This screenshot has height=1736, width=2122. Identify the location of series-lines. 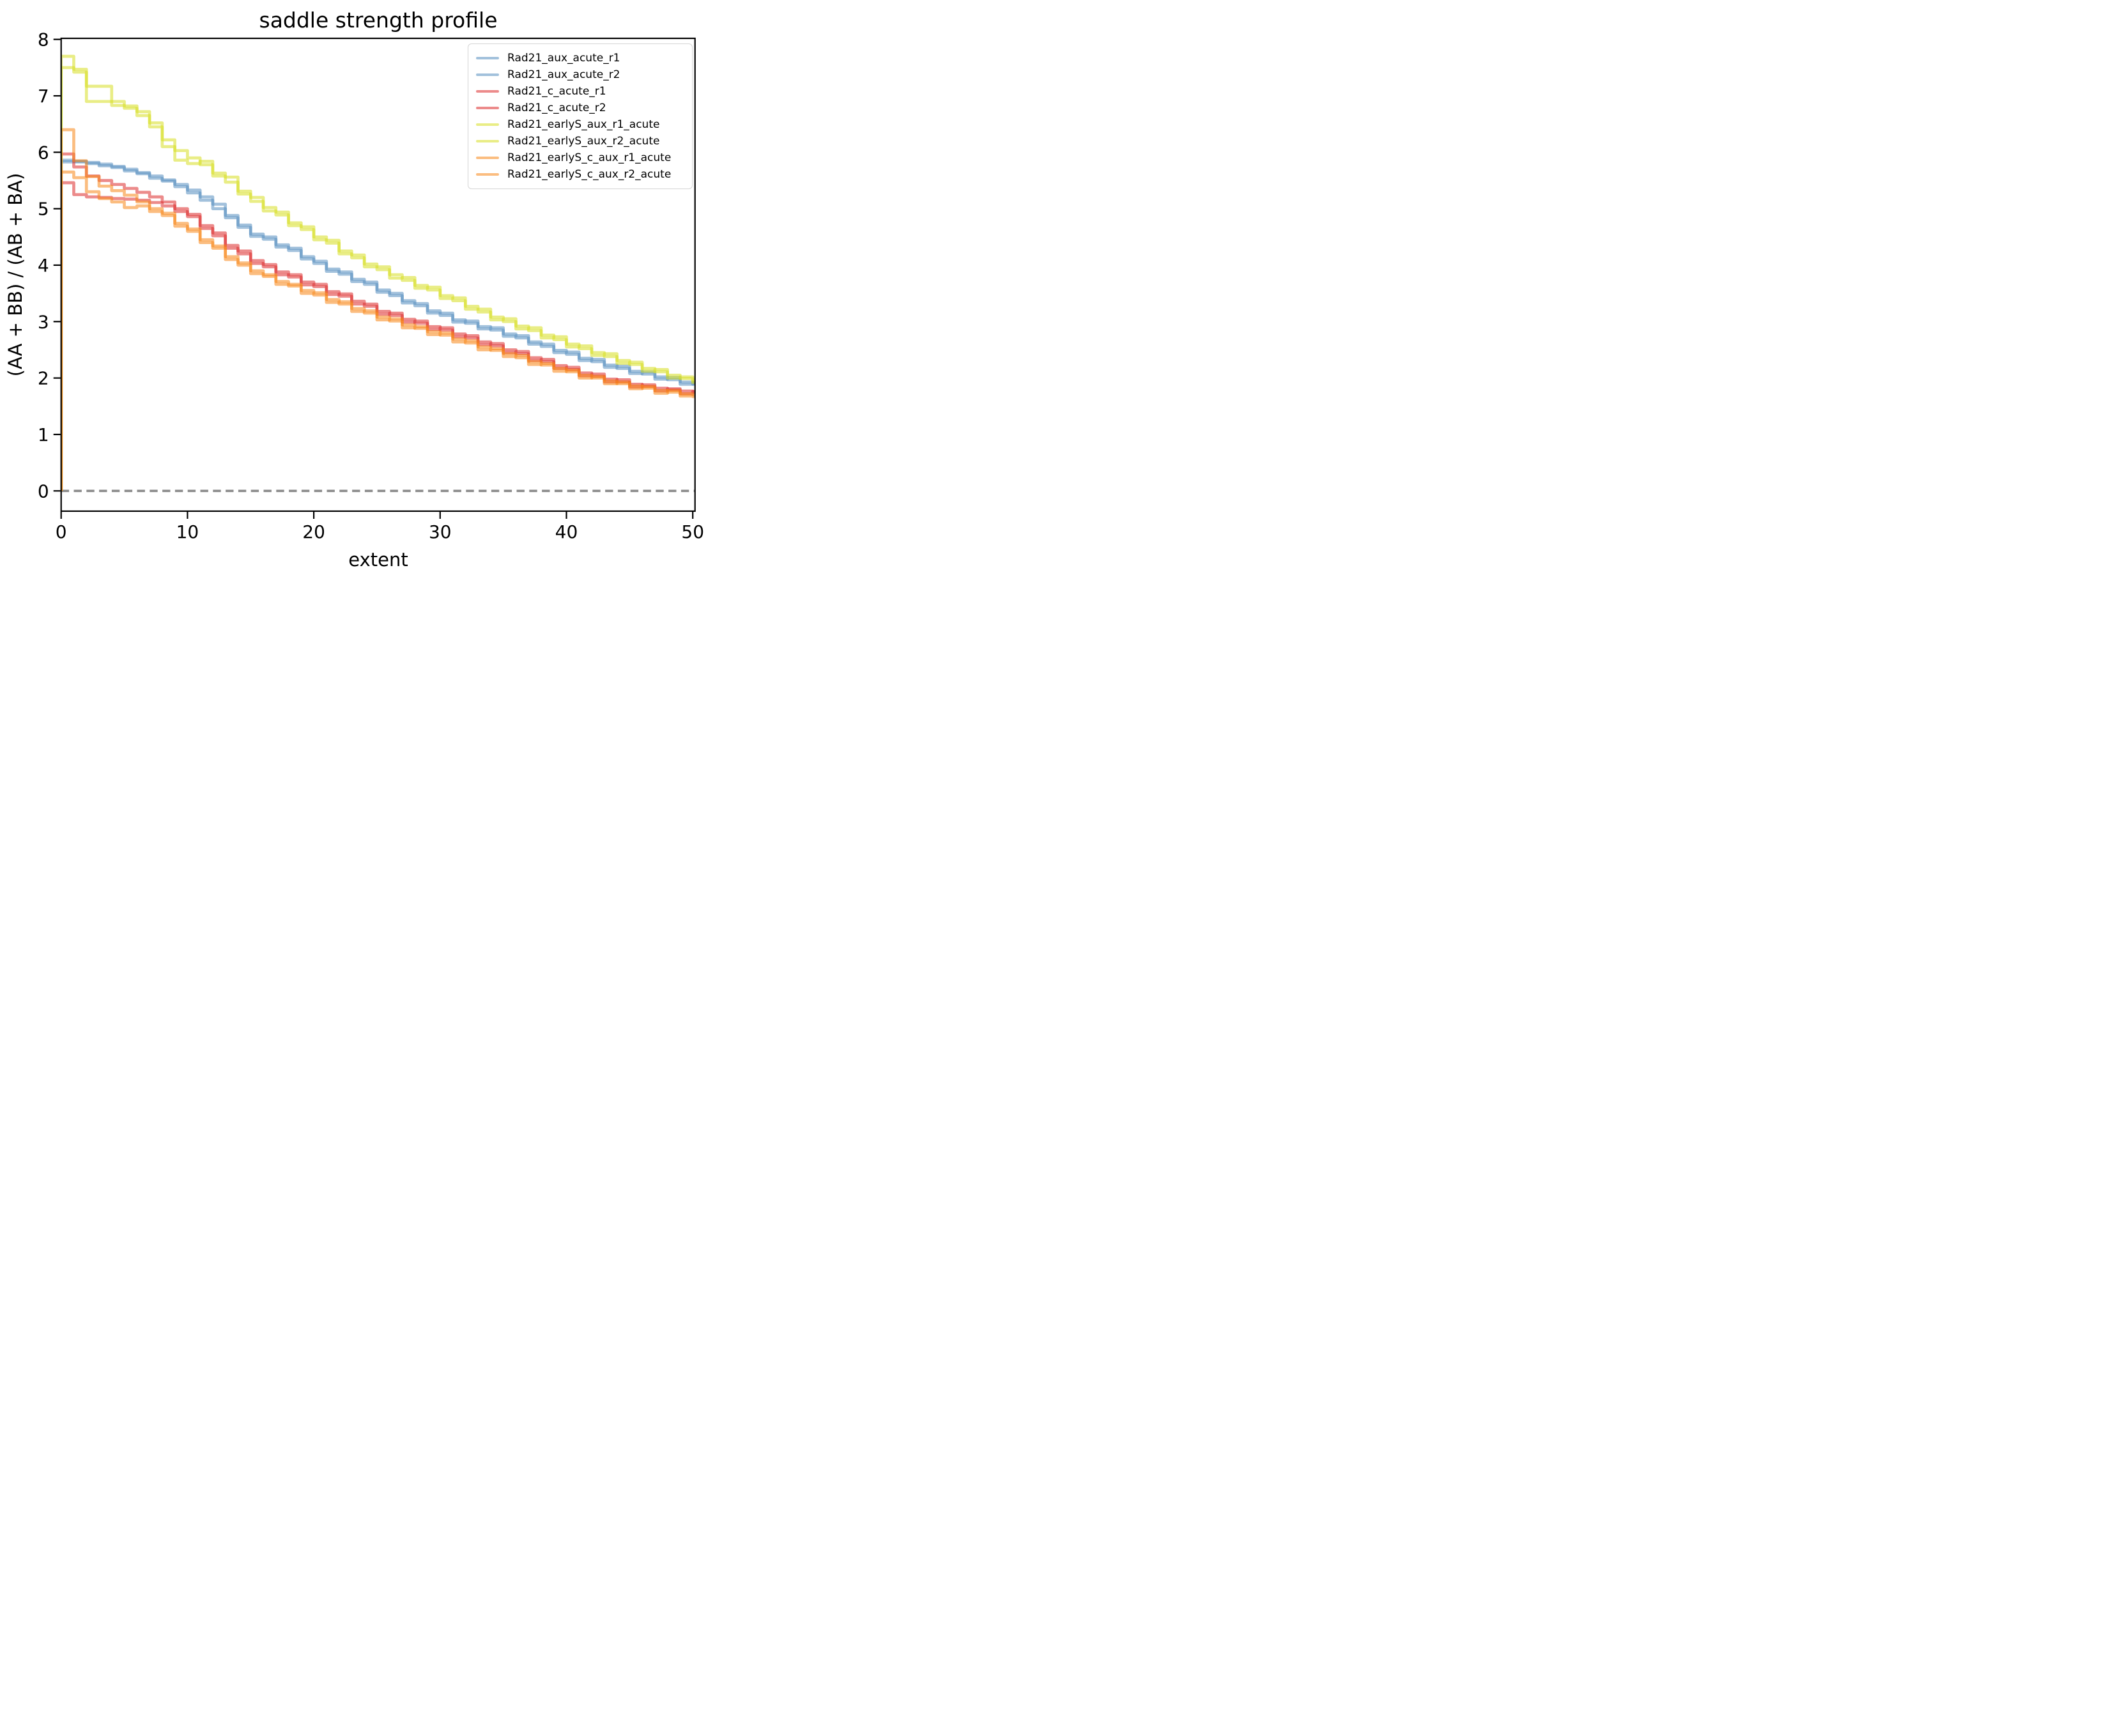
(378, 272).